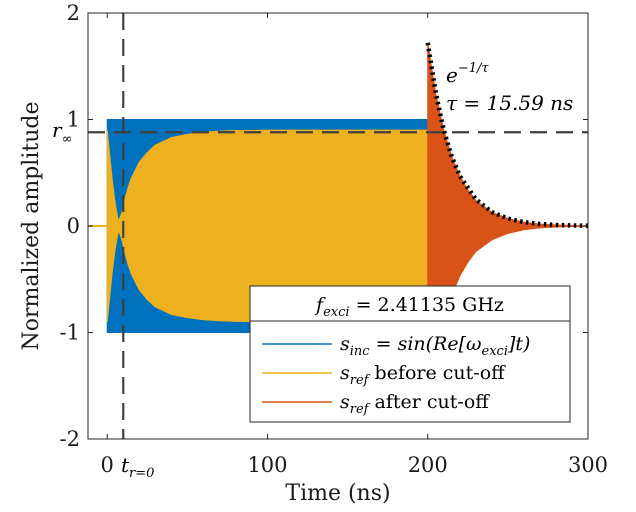  I want to click on y-tick-label: 1, so click(73, 120).